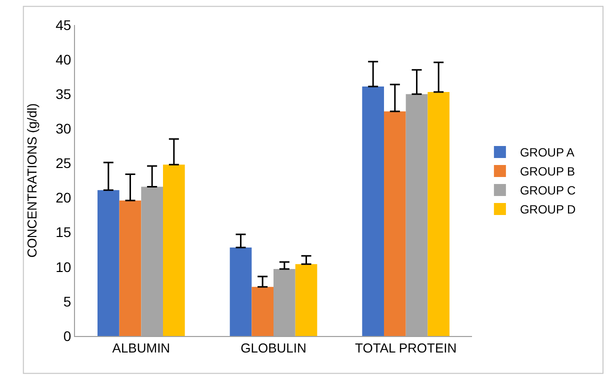 The image size is (612, 376). I want to click on legend-label: GROUP D, so click(548, 209).